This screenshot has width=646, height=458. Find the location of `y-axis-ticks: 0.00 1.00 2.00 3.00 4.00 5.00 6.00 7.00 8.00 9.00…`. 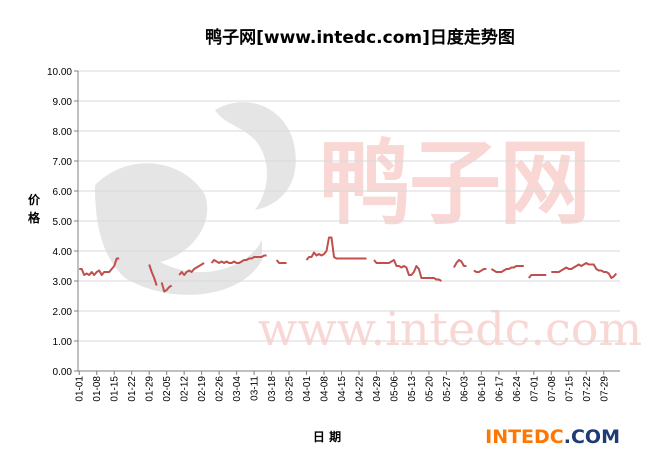

y-axis-ticks: 0.00 1.00 2.00 3.00 4.00 5.00 6.00 7.00 8.00 9.00… is located at coordinates (62, 222).